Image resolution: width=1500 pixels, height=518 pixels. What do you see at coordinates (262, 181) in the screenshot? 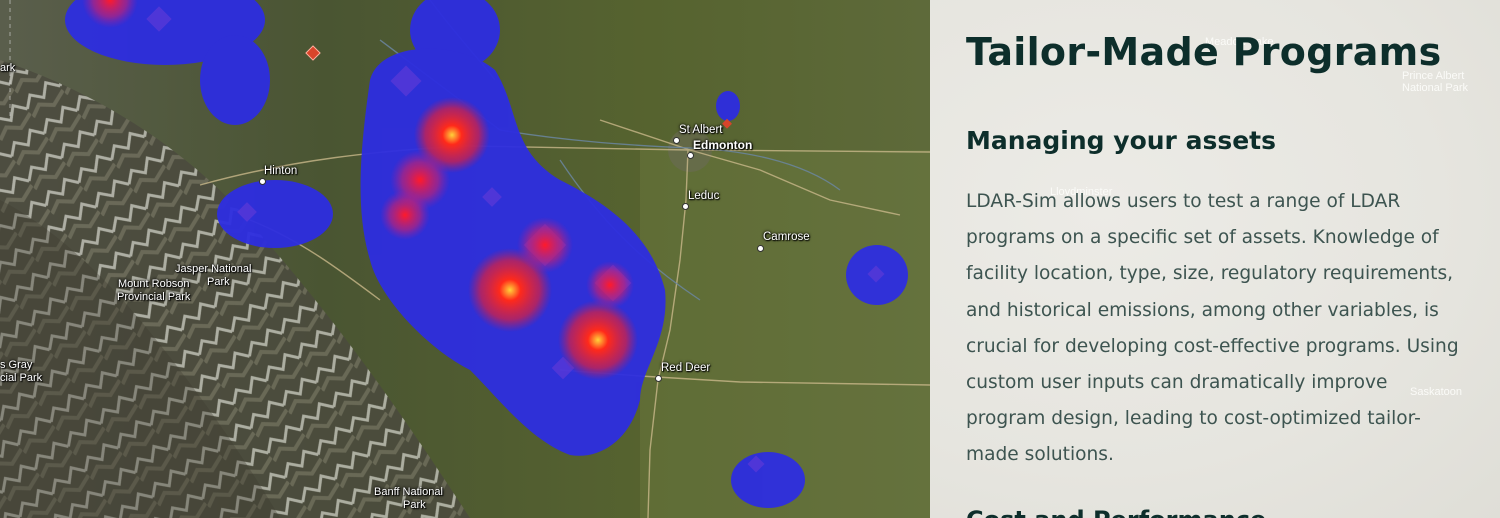
I see `city-marker-hinton` at bounding box center [262, 181].